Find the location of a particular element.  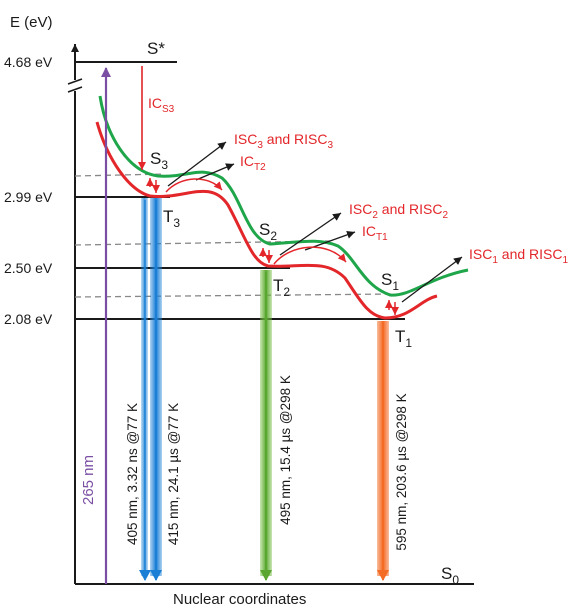

ic-s3-label: ICS3 is located at coordinates (161, 105).